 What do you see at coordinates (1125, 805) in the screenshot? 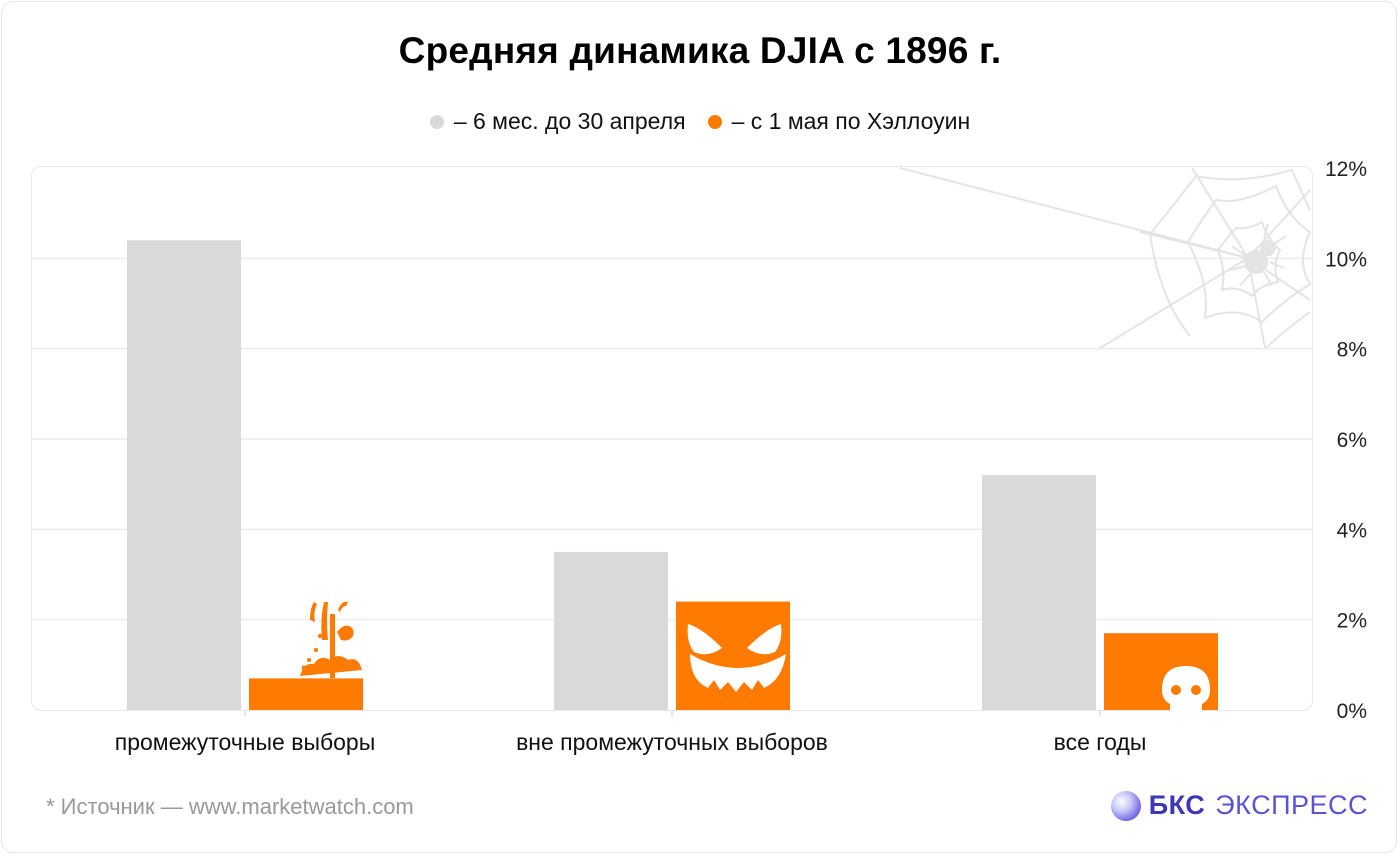
I see `brand-sphere-icon` at bounding box center [1125, 805].